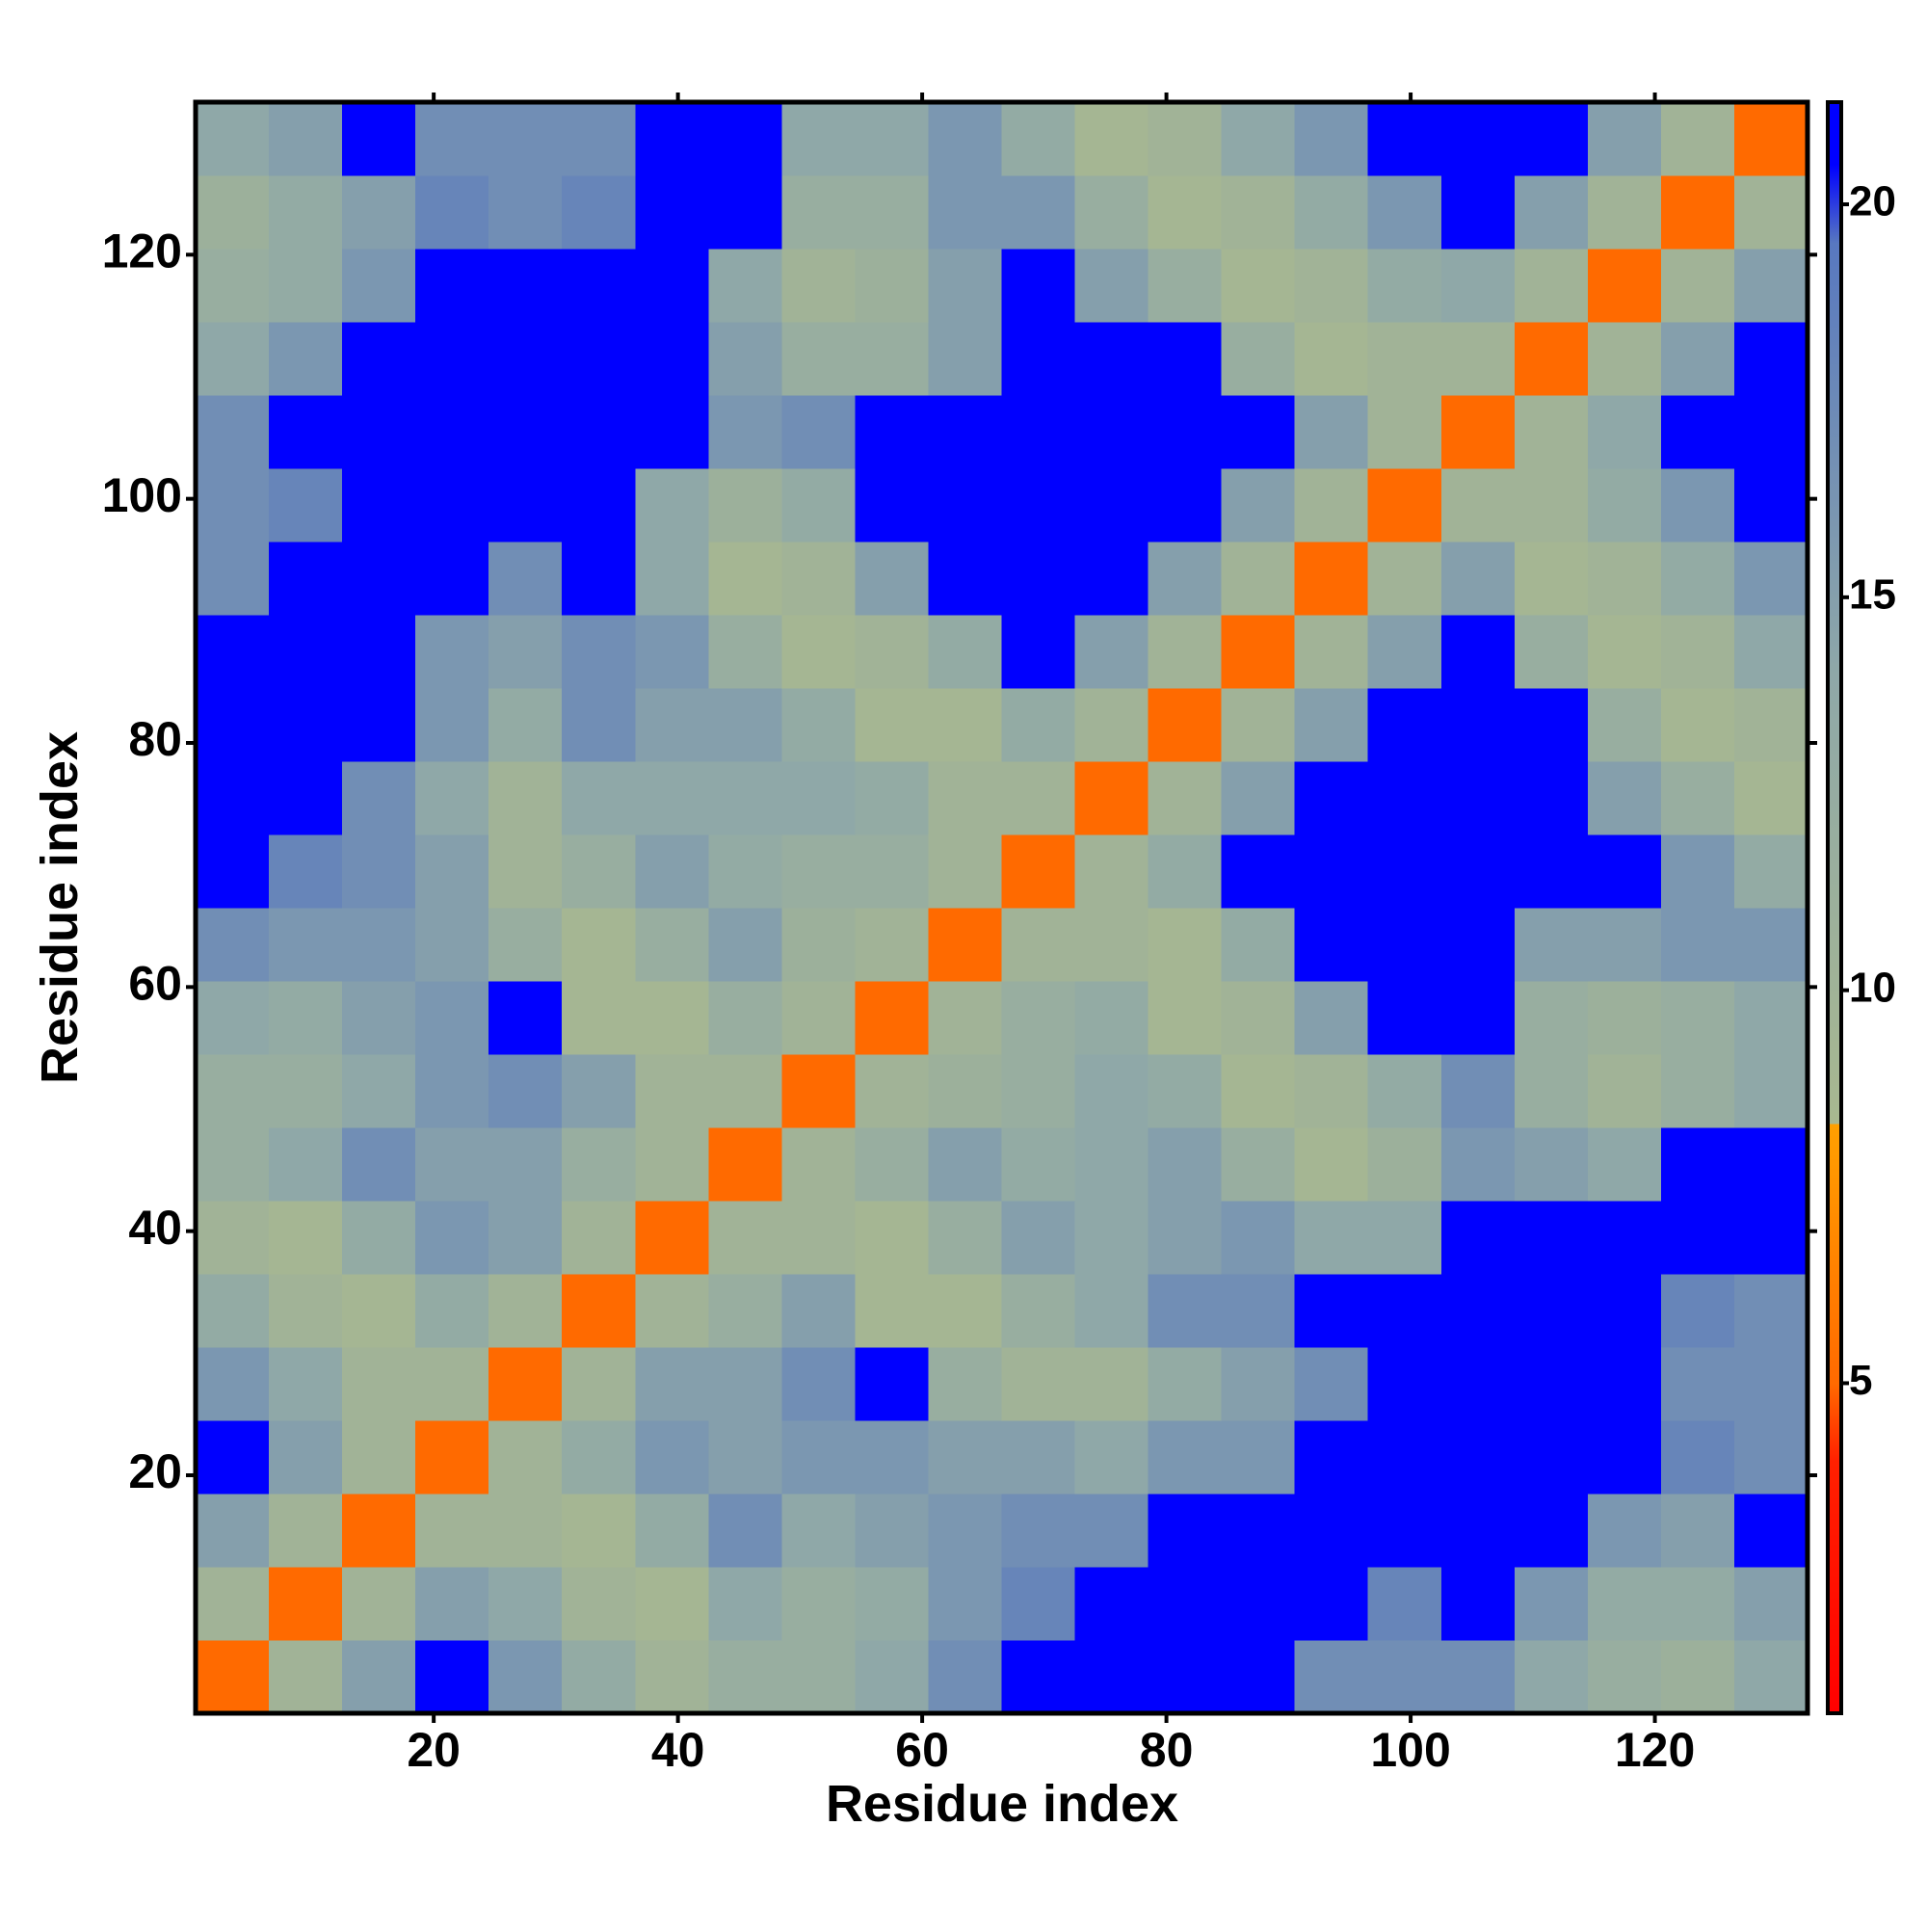 This screenshot has width=1927, height=1932. I want to click on x-tick-label: 20, so click(434, 1750).